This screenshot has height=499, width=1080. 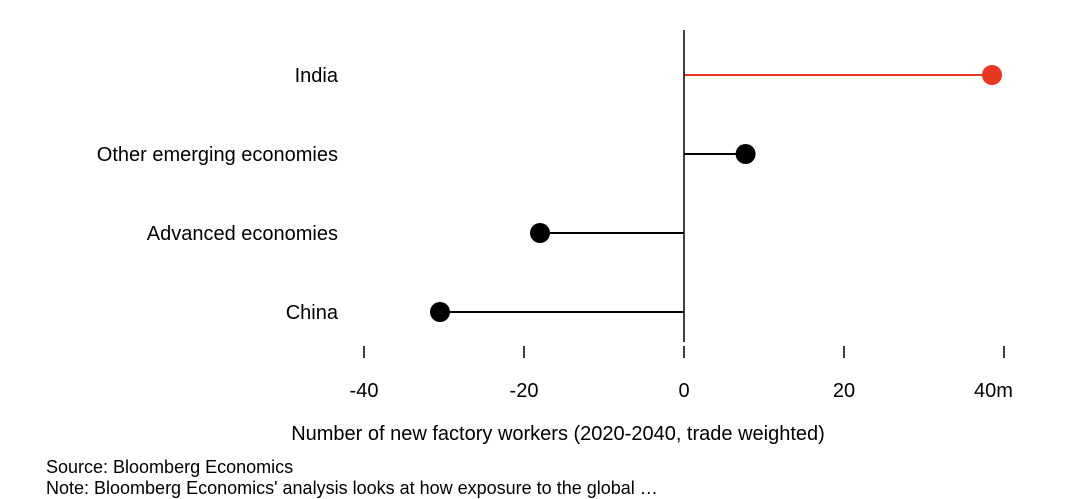 I want to click on x-tick-label: 0, so click(x=683, y=391).